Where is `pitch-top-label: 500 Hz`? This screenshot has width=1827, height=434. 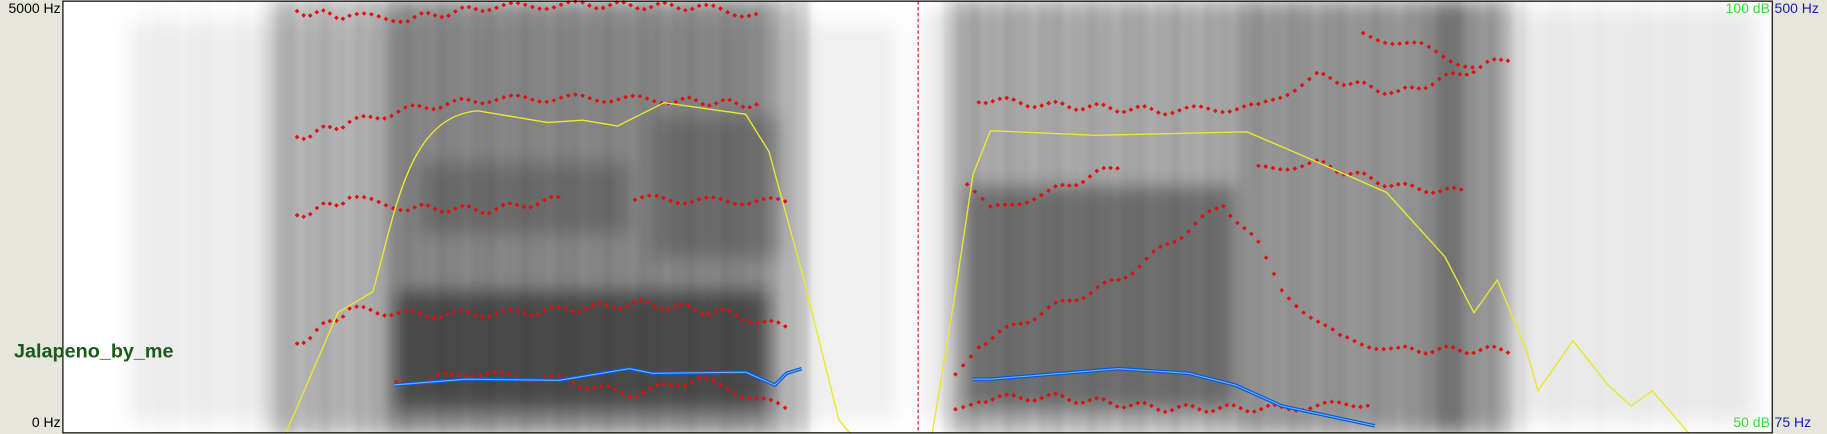
pitch-top-label: 500 Hz is located at coordinates (1797, 8).